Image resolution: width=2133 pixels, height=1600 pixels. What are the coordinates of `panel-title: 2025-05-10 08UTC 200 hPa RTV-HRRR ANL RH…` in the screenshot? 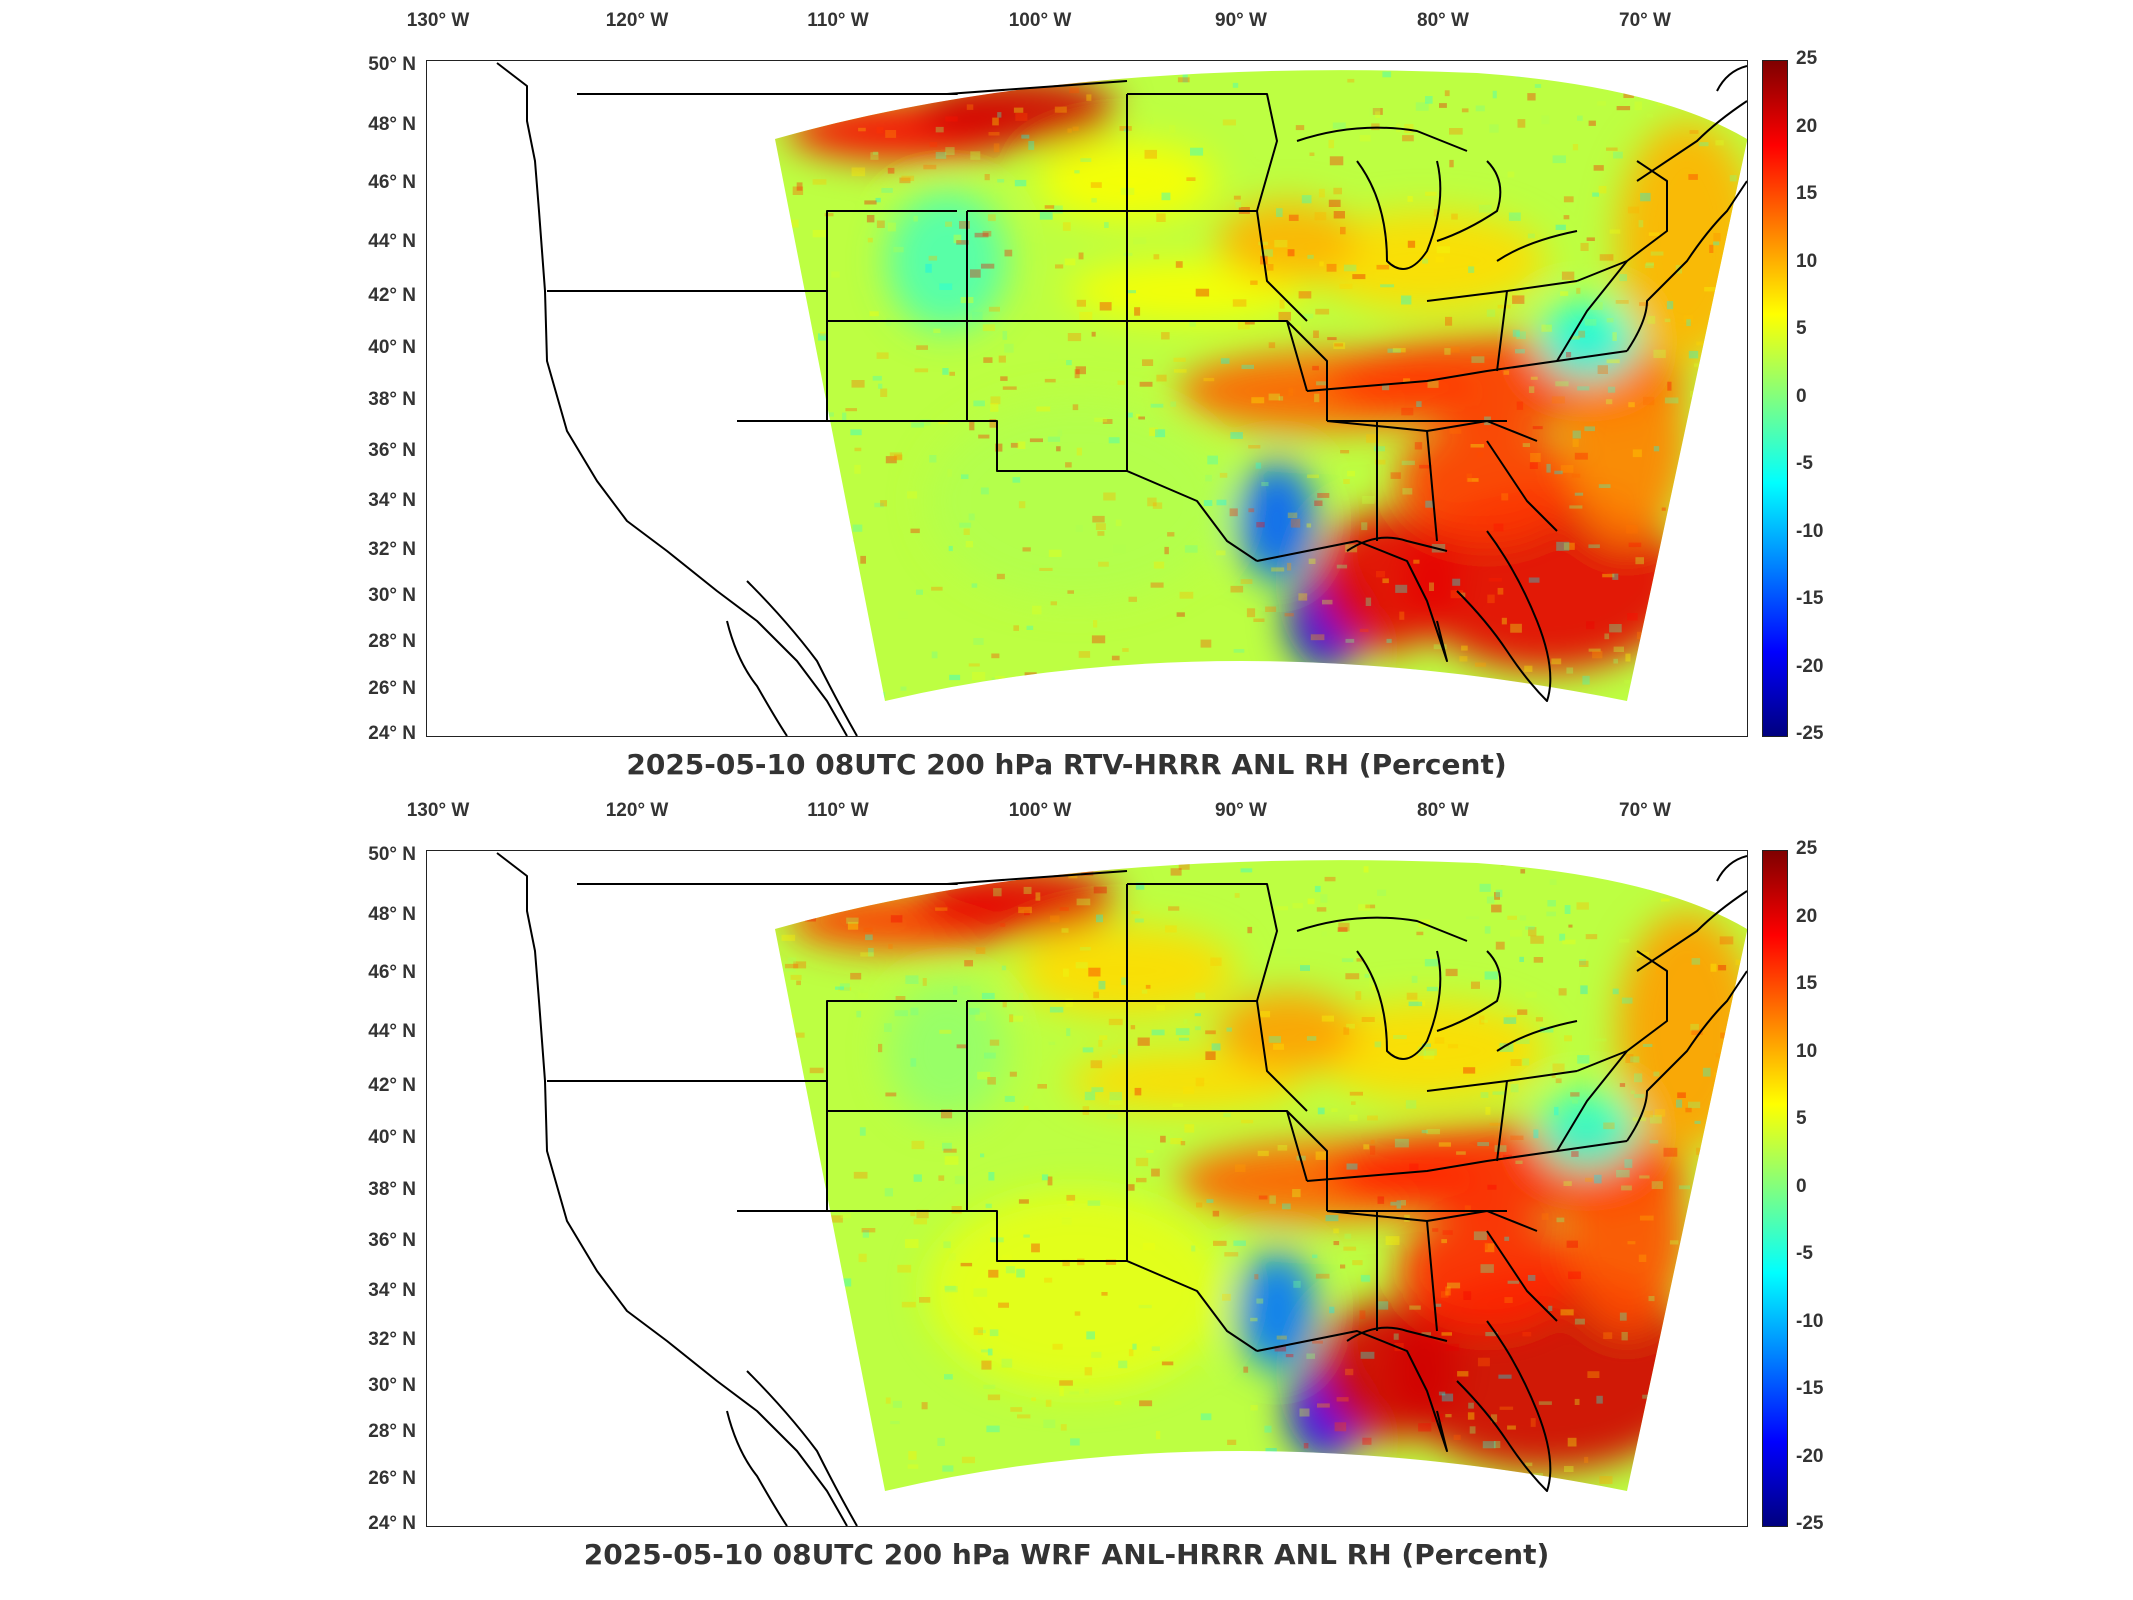 It's located at (1066, 764).